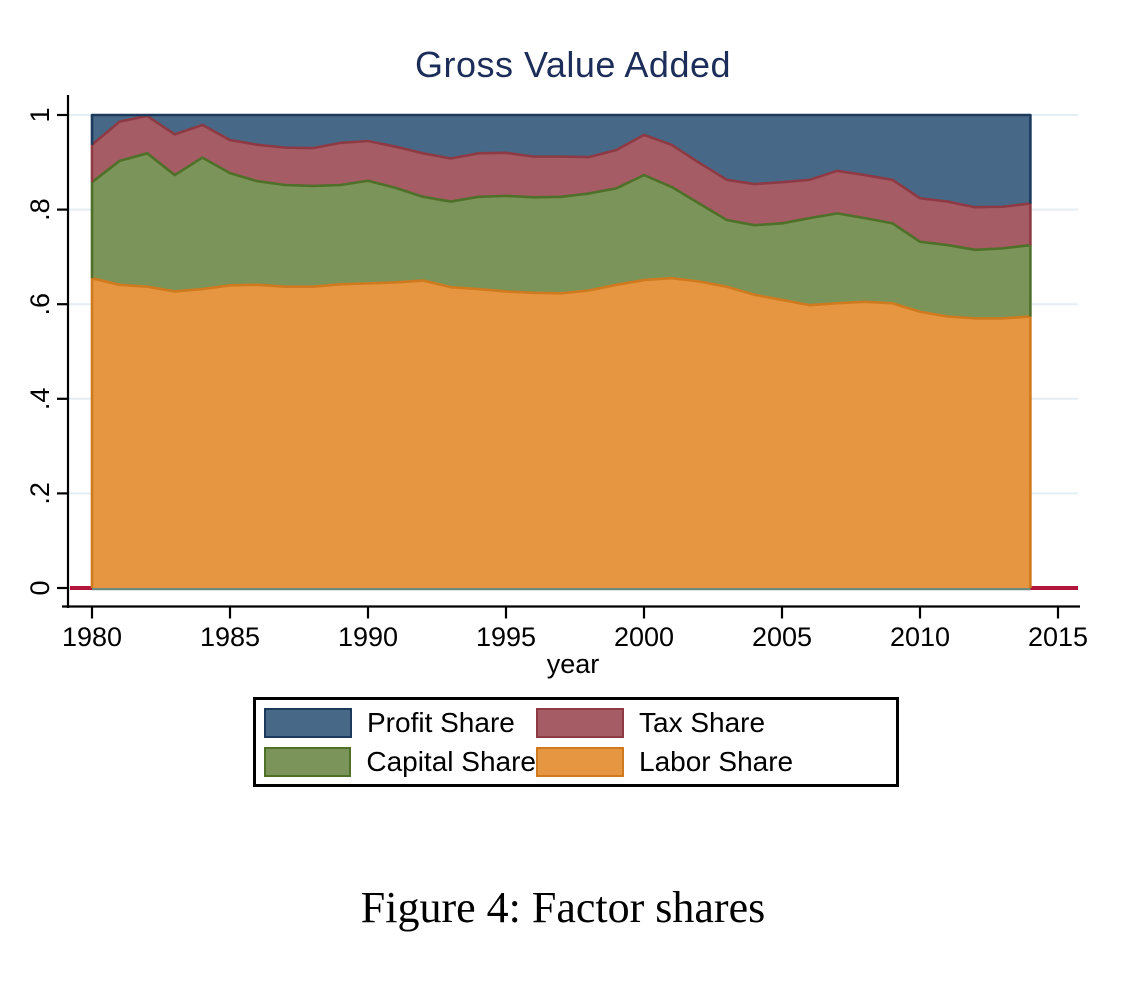 The height and width of the screenshot is (986, 1126). What do you see at coordinates (563, 907) in the screenshot?
I see `figure-caption: Figure 4: Factor shares` at bounding box center [563, 907].